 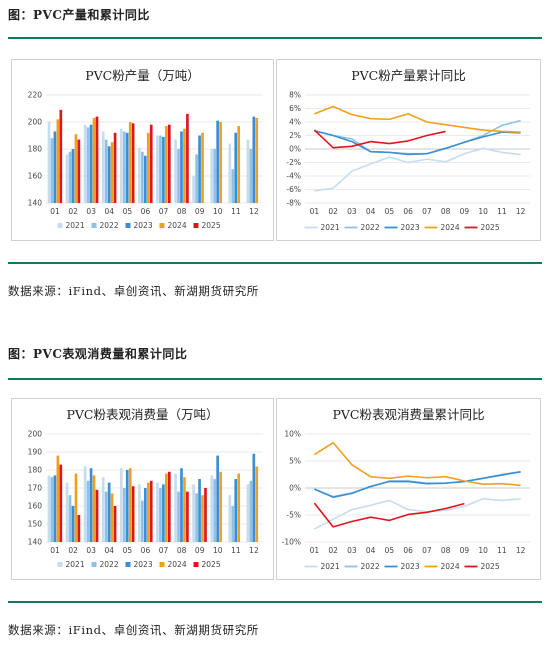 What do you see at coordinates (293, 189) in the screenshot?
I see `y-tick-label: -6%` at bounding box center [293, 189].